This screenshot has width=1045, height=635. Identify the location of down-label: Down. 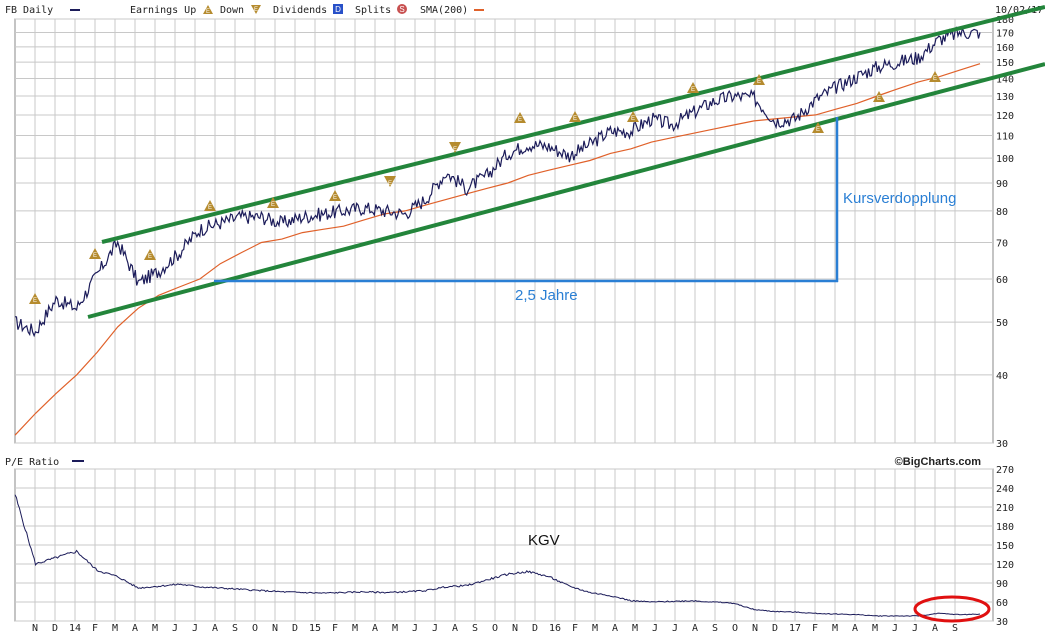
(232, 10).